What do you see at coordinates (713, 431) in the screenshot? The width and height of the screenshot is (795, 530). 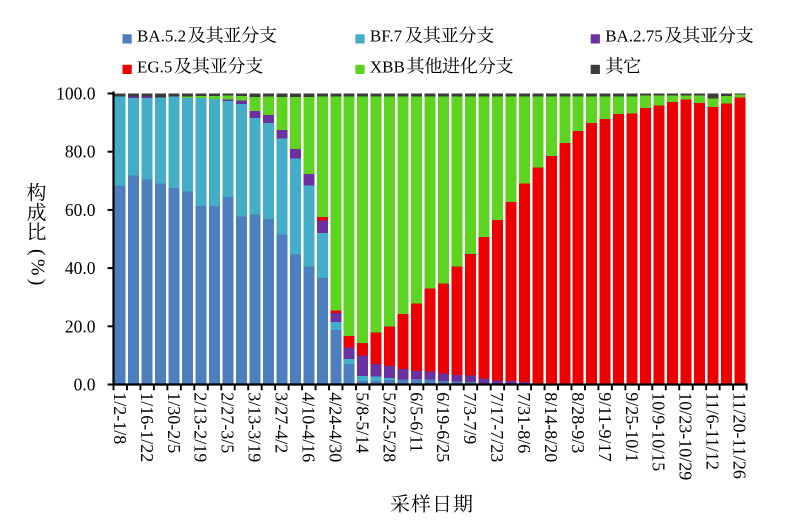 I see `svg-text: 11/6-11/12` at bounding box center [713, 431].